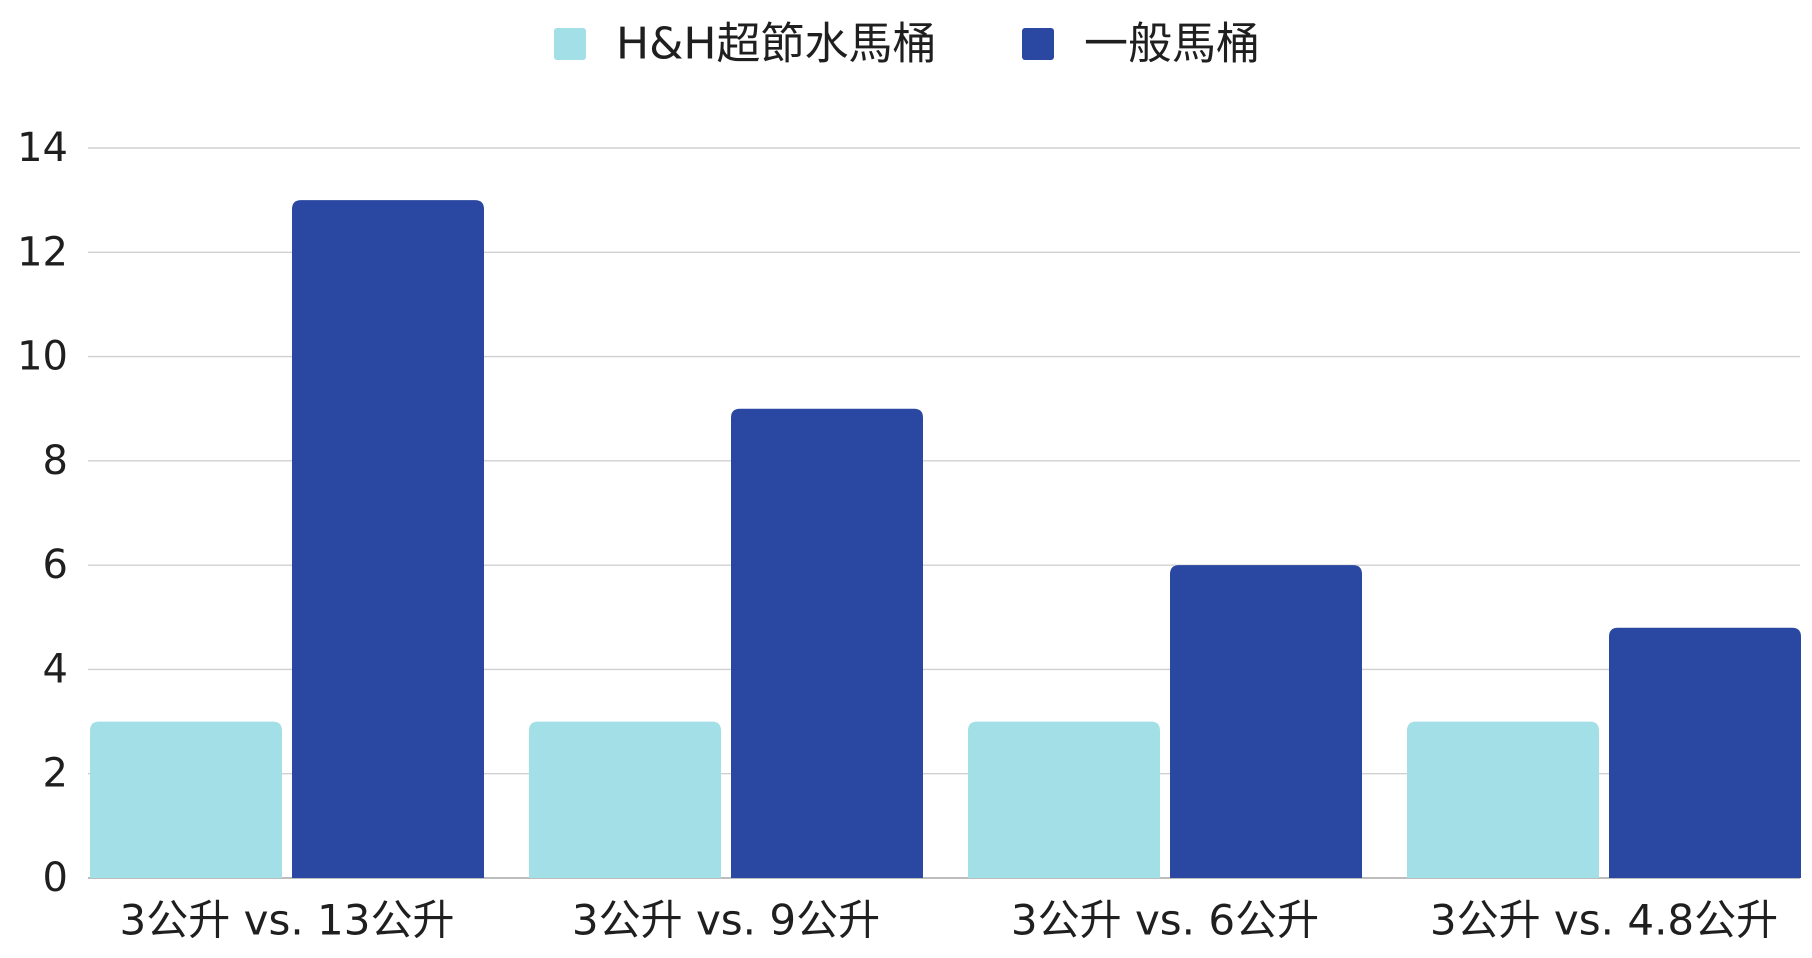 This screenshot has width=1812, height=958. Describe the element at coordinates (55, 461) in the screenshot. I see `y-tick-label: 8` at that location.